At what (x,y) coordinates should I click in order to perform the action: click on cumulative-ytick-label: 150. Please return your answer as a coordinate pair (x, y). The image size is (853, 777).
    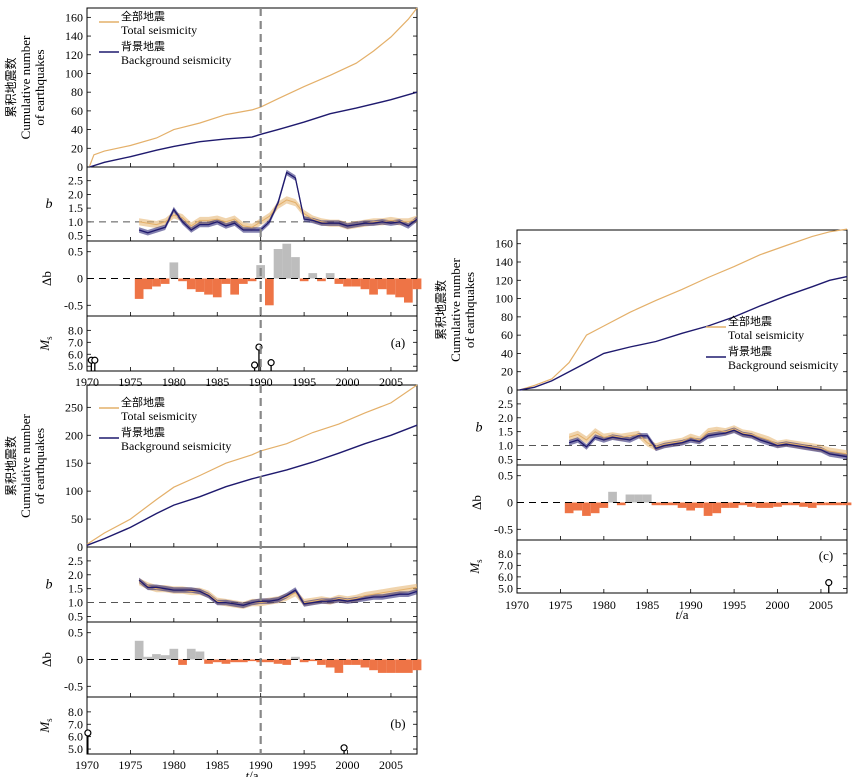
    Looking at the image, I should click on (74, 463).